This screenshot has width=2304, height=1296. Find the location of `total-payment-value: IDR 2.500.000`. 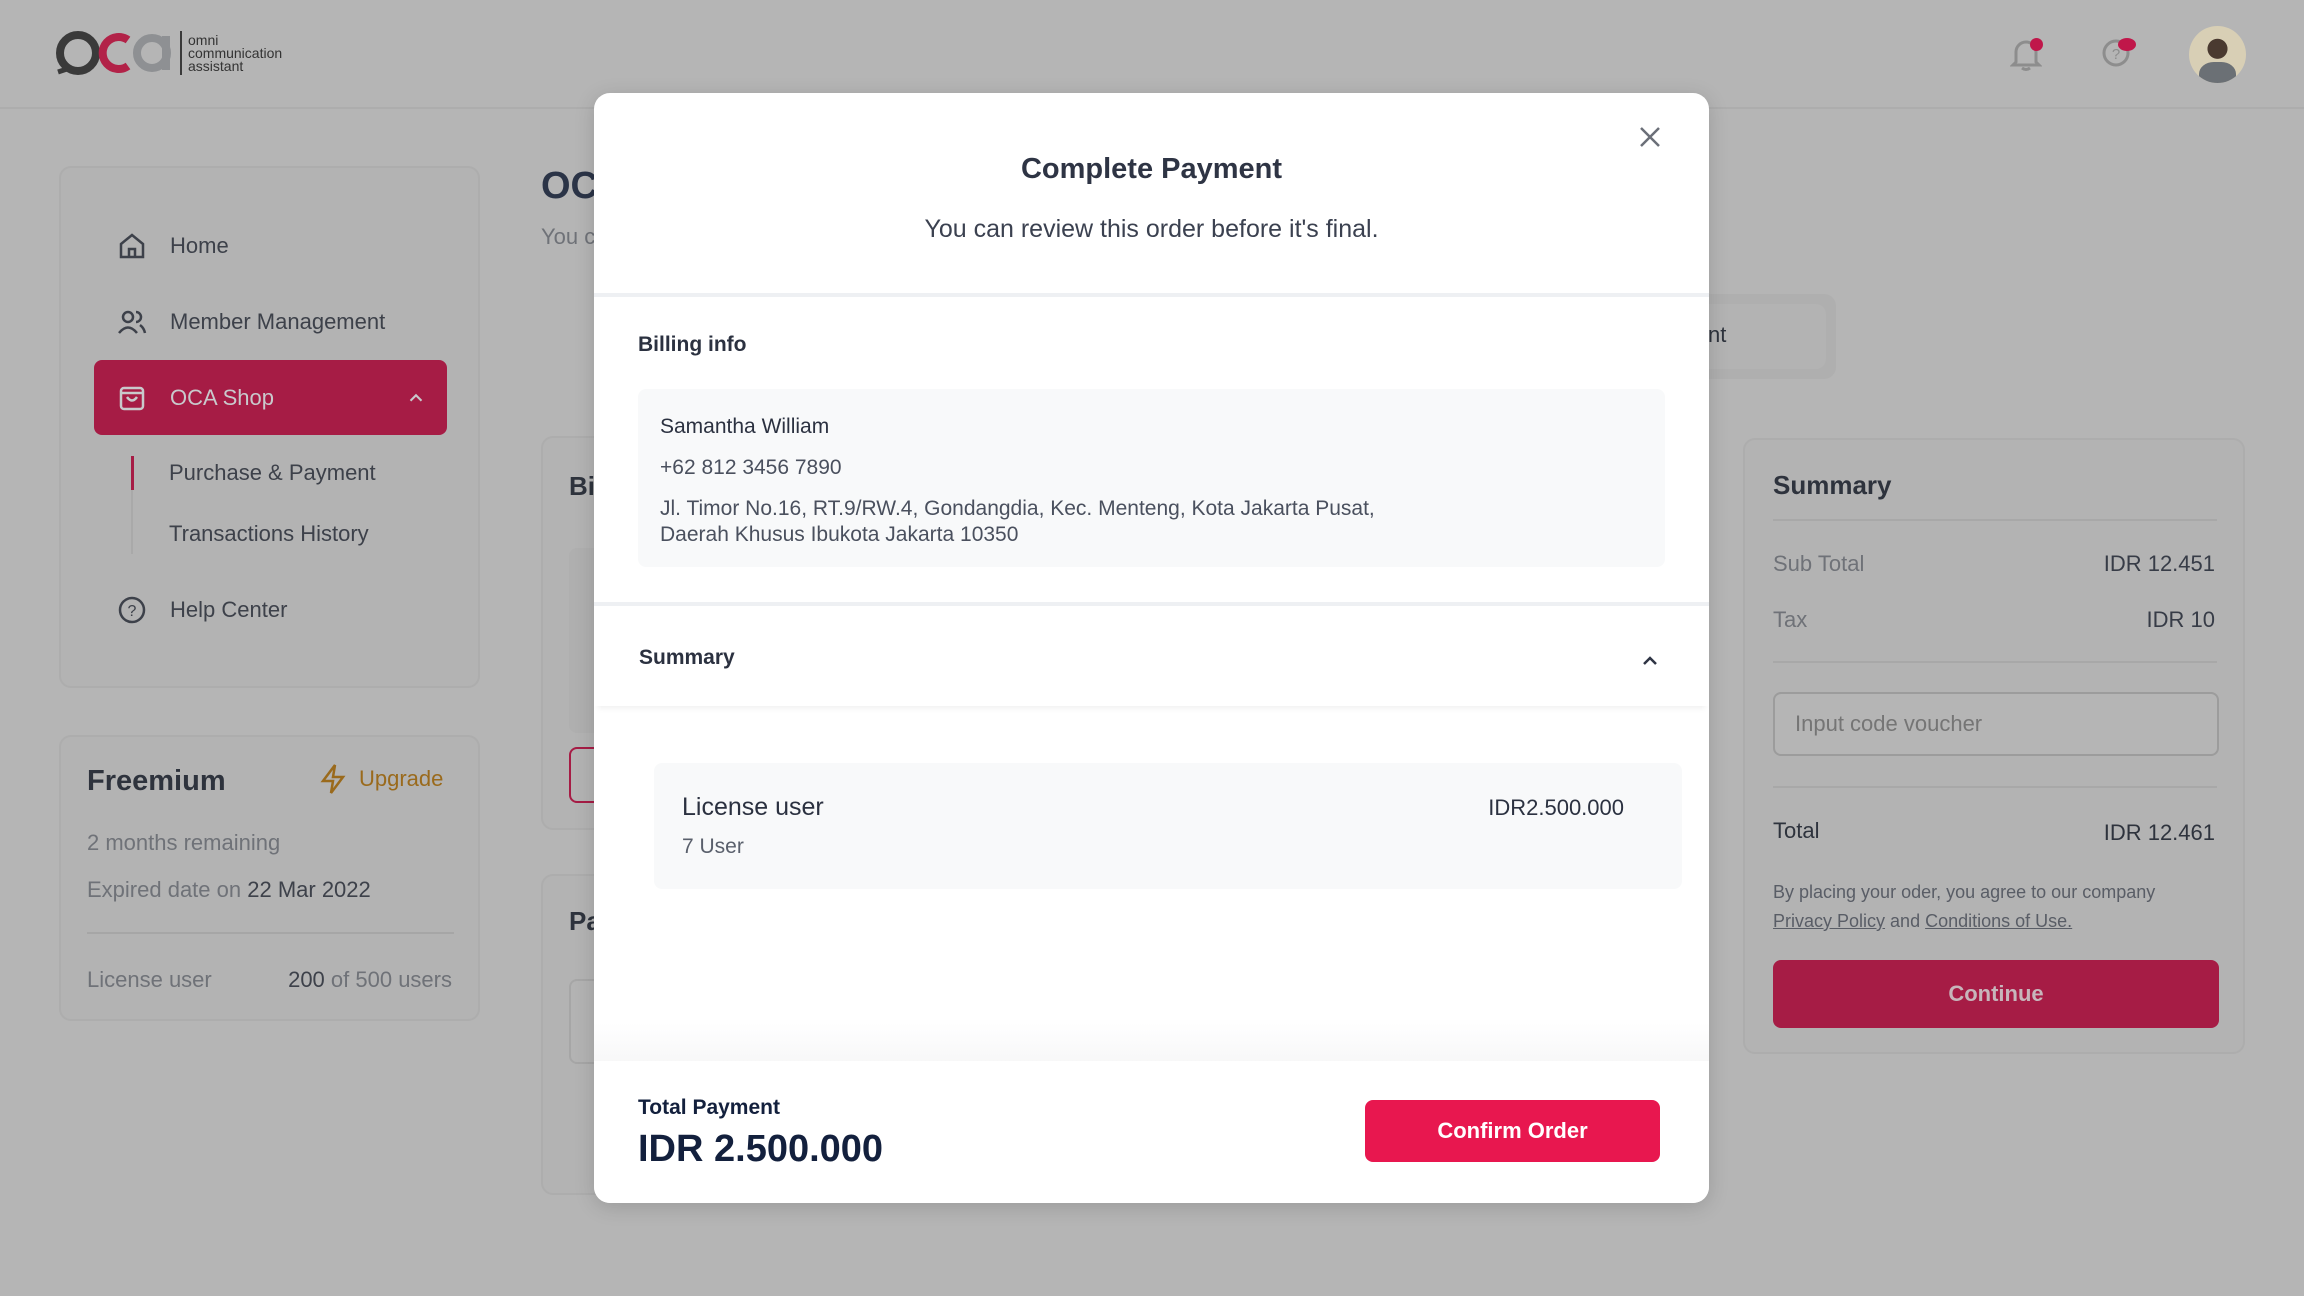

total-payment-value: IDR 2.500.000 is located at coordinates (761, 1149).